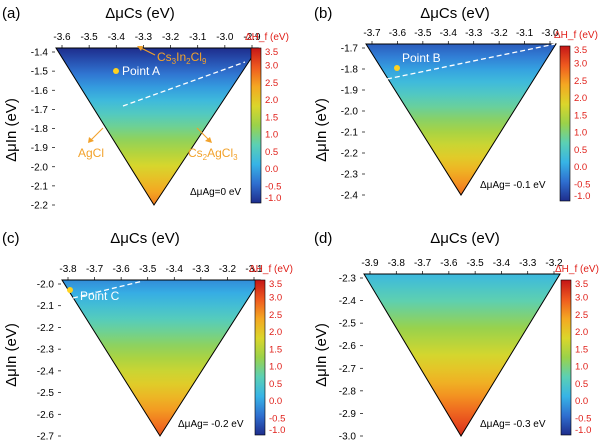 The image size is (600, 445). Describe the element at coordinates (213, 144) in the screenshot. I see `phase-label-cs2agcl3: Cs2AgCl3` at that location.